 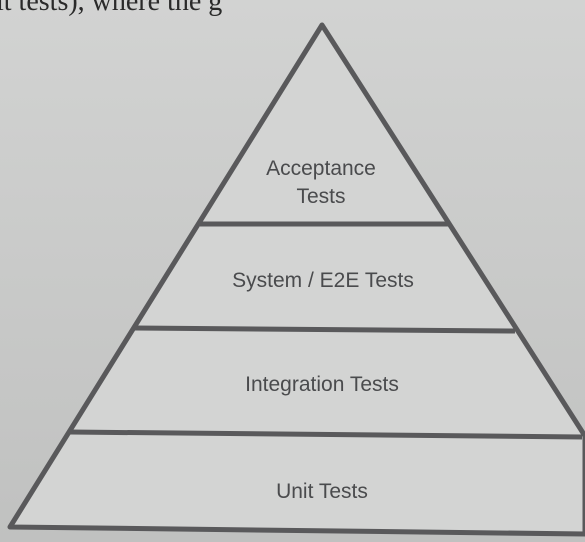 I want to click on tier-label-integration: Integration Tests, so click(x=322, y=384).